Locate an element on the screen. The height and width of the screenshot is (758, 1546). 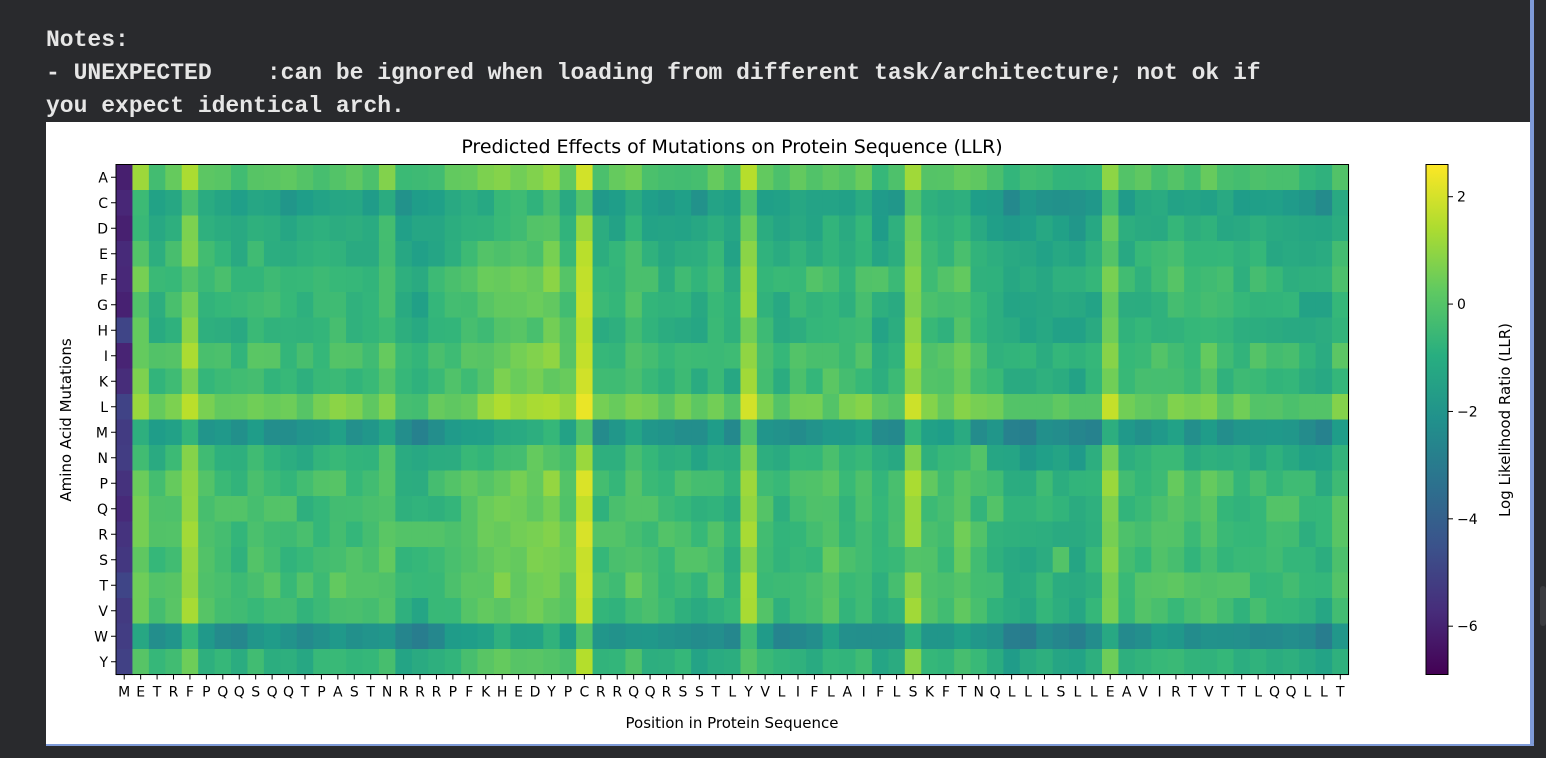
colorbar-label: Log Likelihood Ratio (LLR) is located at coordinates (1505, 420).